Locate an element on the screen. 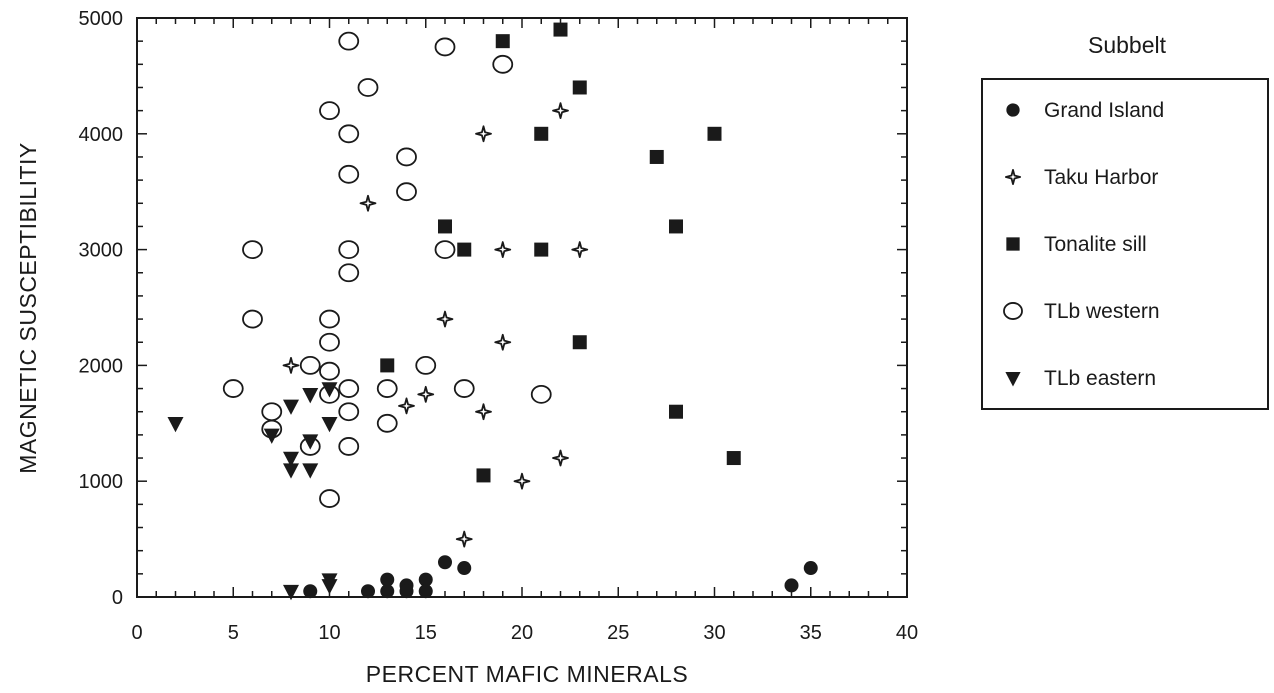 This screenshot has height=693, width=1274. x-tick-label: 40 is located at coordinates (907, 633).